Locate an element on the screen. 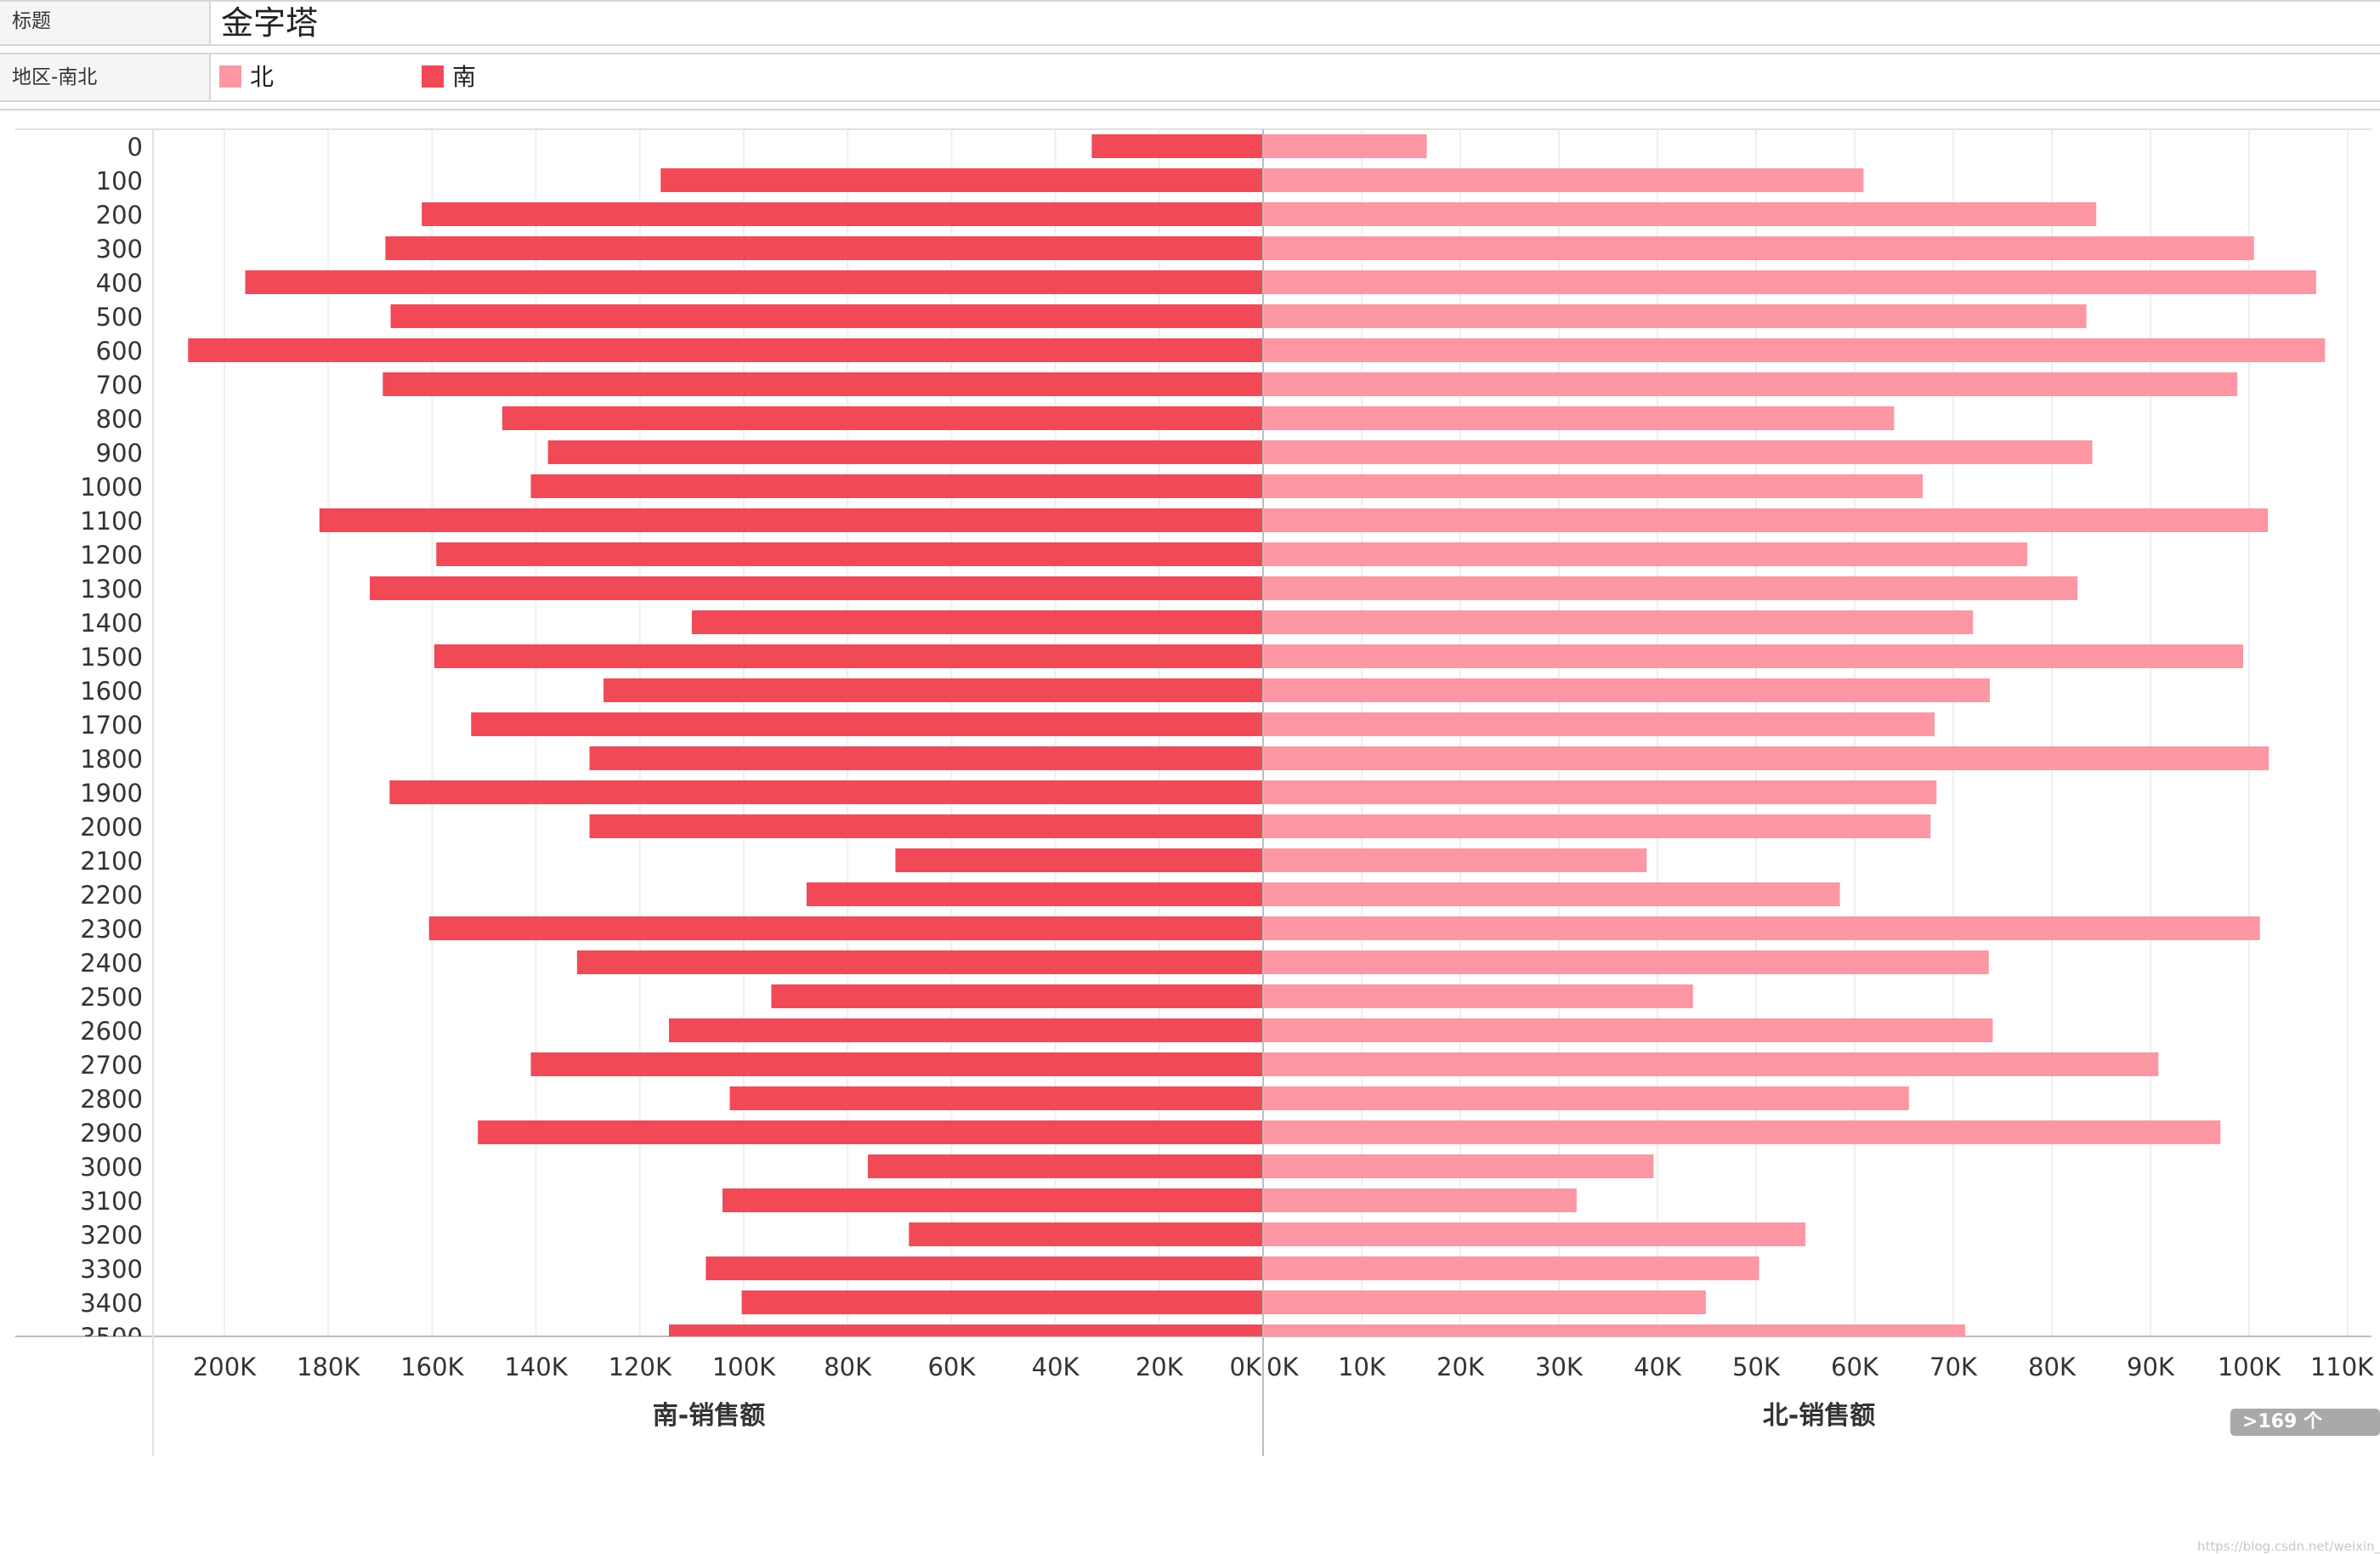  tick-label-north: 90K is located at coordinates (2151, 1367).